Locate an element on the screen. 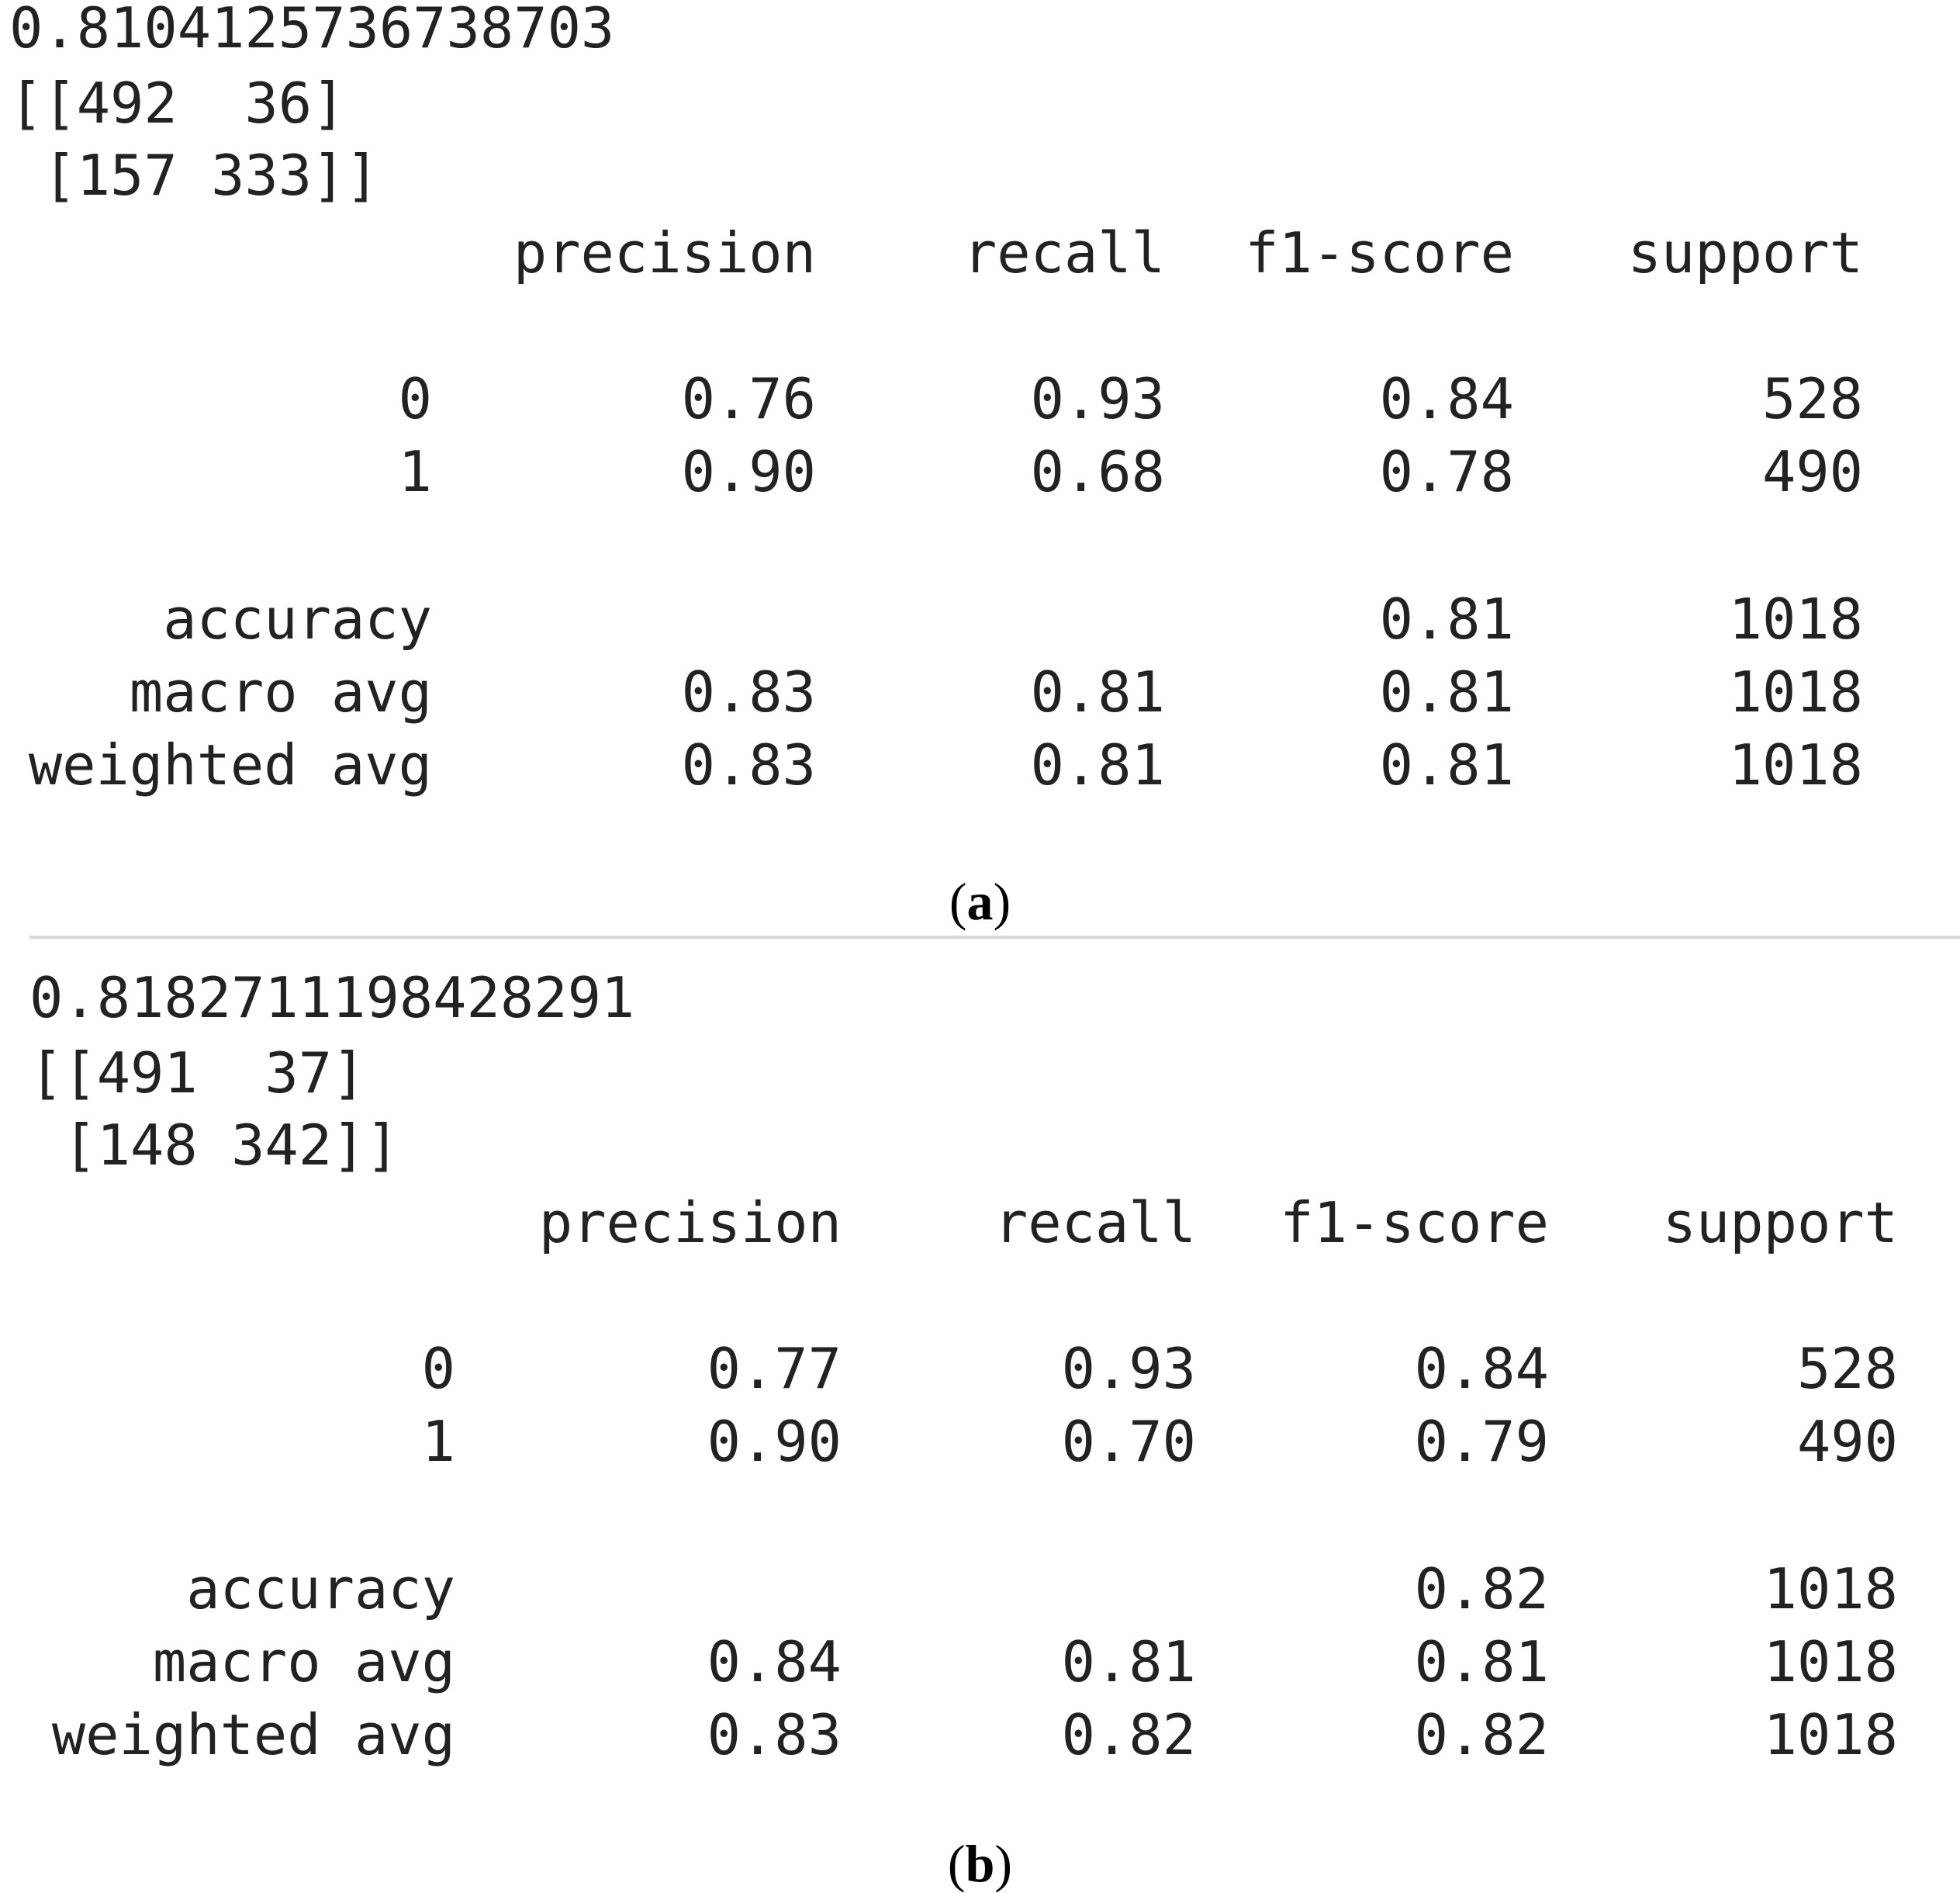  f1-value: 0.79 is located at coordinates (1481, 1441).